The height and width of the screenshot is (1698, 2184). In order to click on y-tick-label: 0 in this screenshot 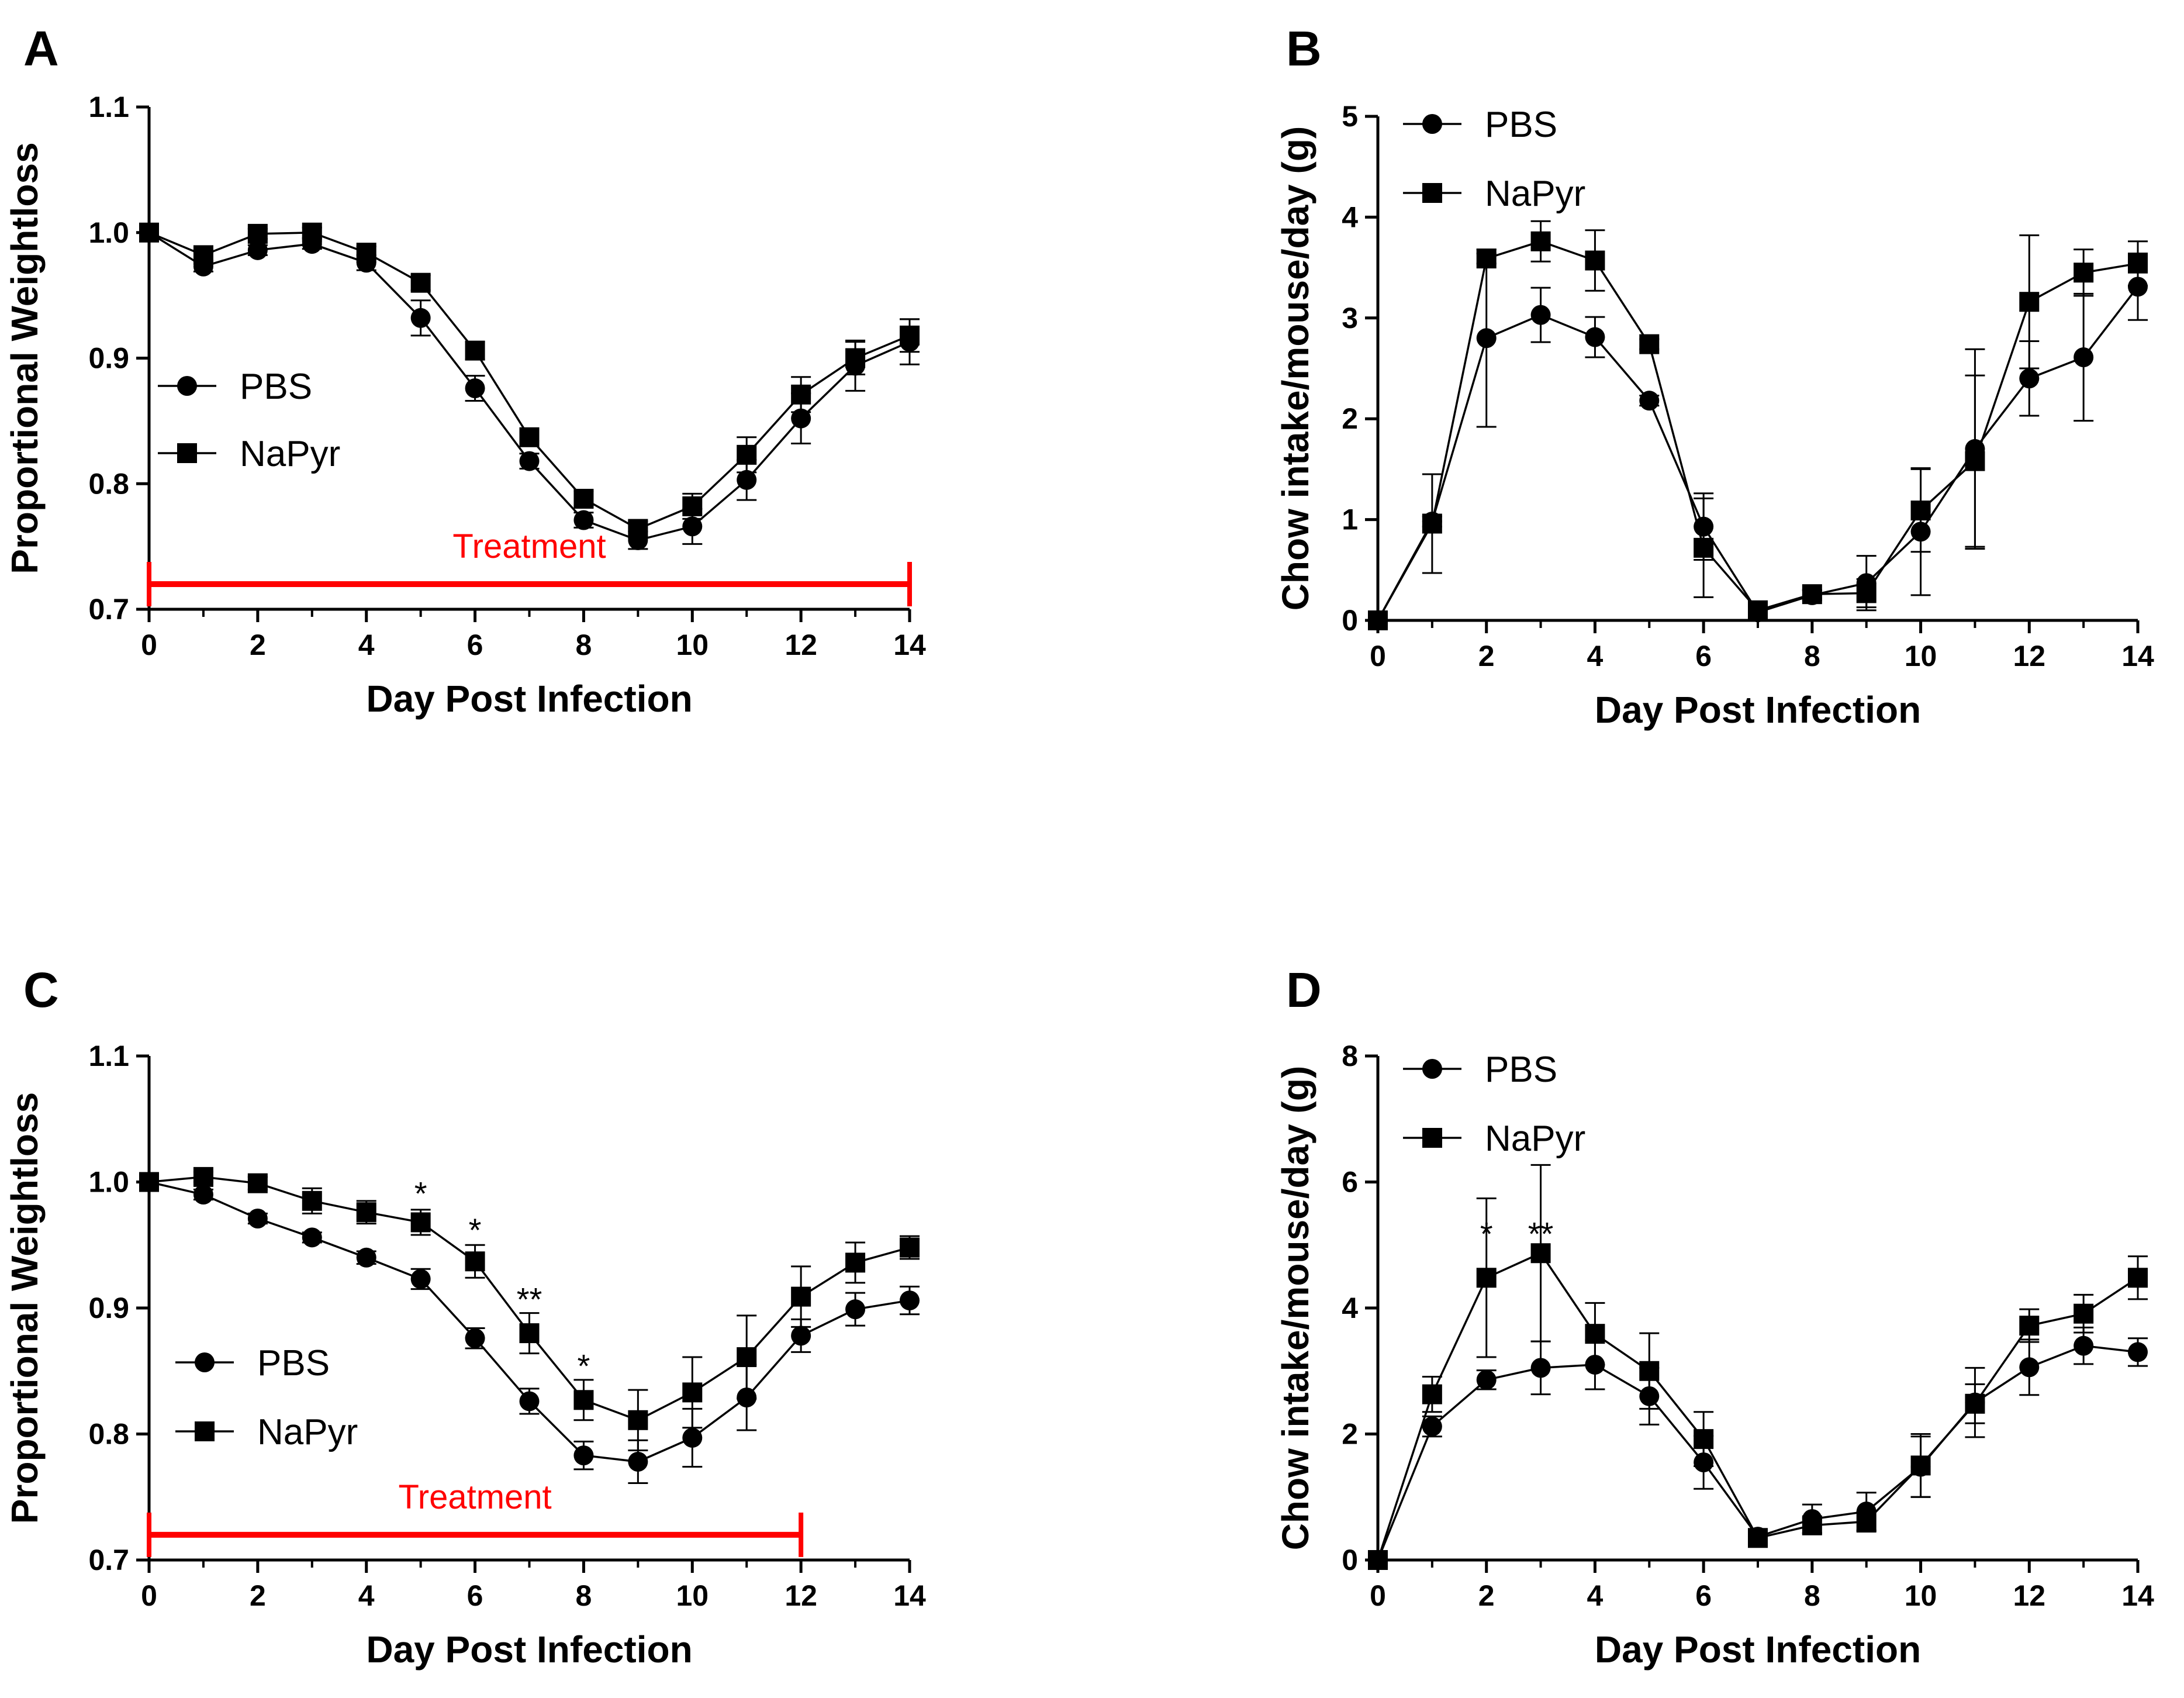, I will do `click(1350, 1560)`.